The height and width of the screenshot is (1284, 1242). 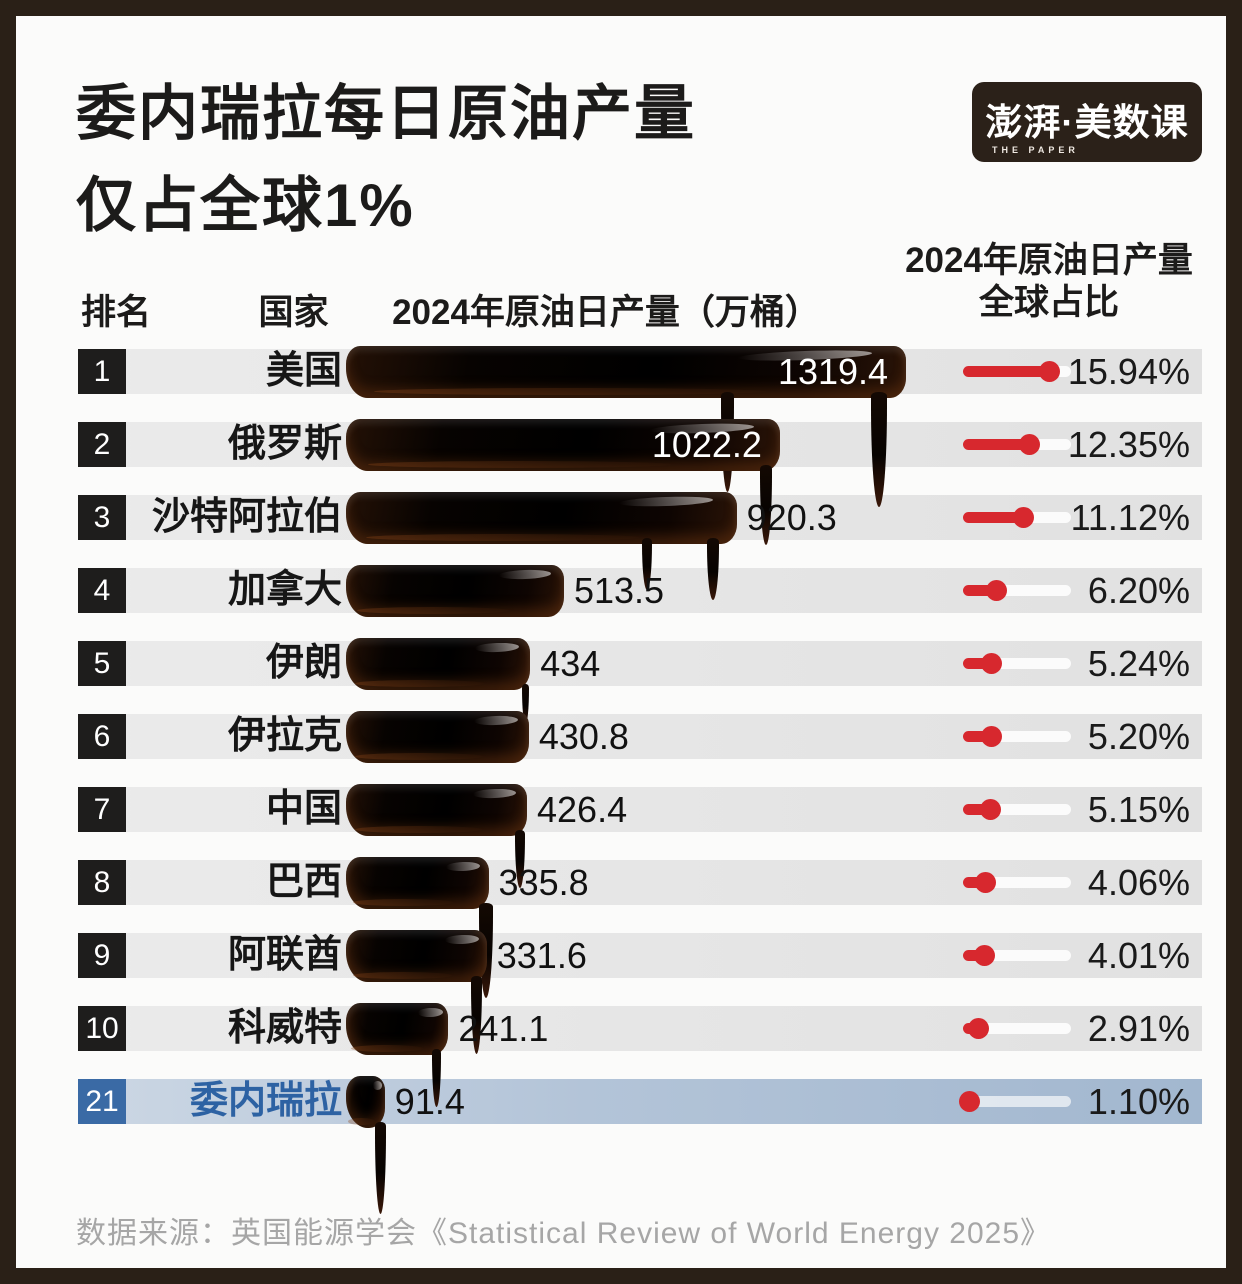 I want to click on table-row: 9 阿联酋 331.6 4.01%, so click(x=640, y=992).